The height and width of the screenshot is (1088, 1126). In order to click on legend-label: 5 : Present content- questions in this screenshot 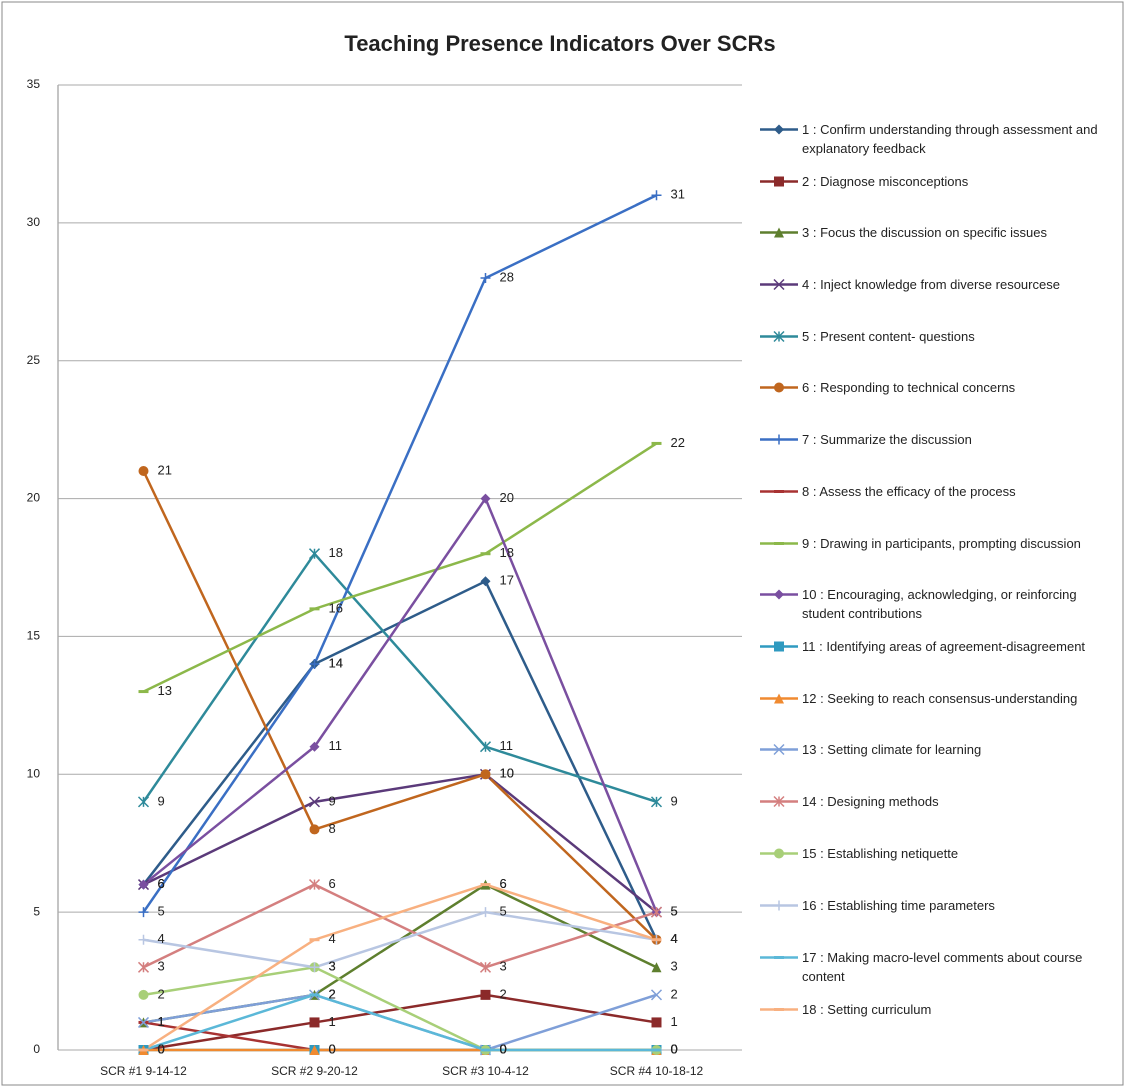, I will do `click(888, 336)`.